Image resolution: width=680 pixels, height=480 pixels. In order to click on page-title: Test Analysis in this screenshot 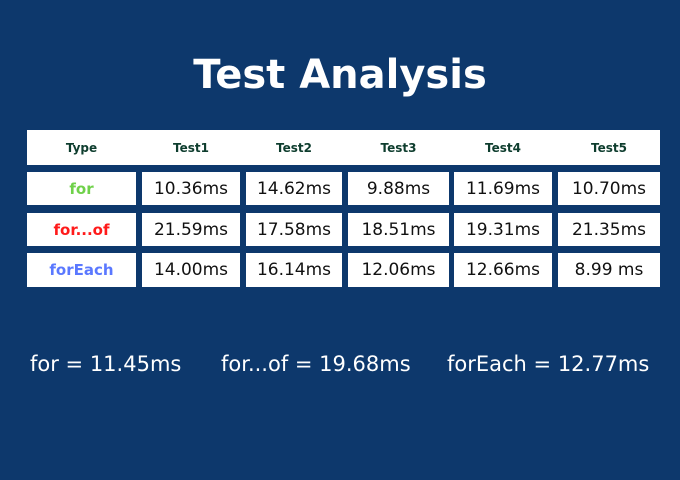, I will do `click(340, 75)`.